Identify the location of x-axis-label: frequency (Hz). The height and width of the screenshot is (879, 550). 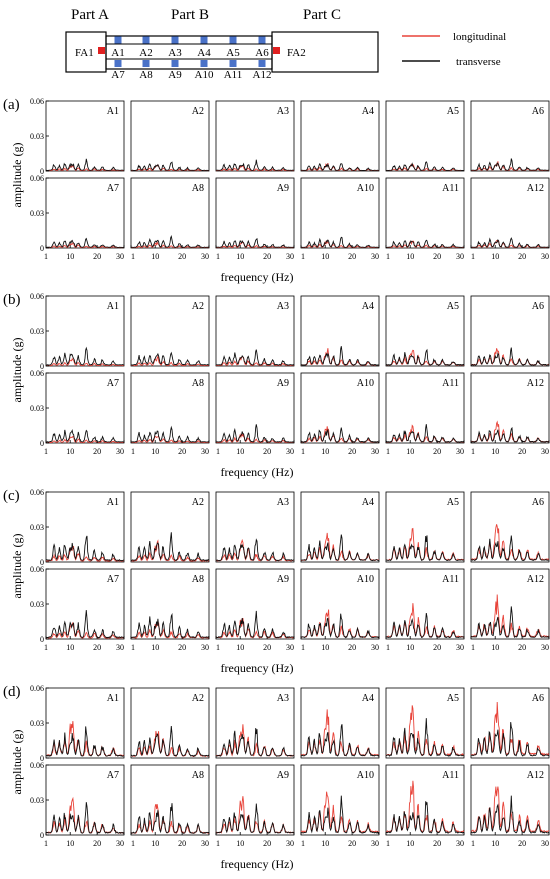
(257, 864).